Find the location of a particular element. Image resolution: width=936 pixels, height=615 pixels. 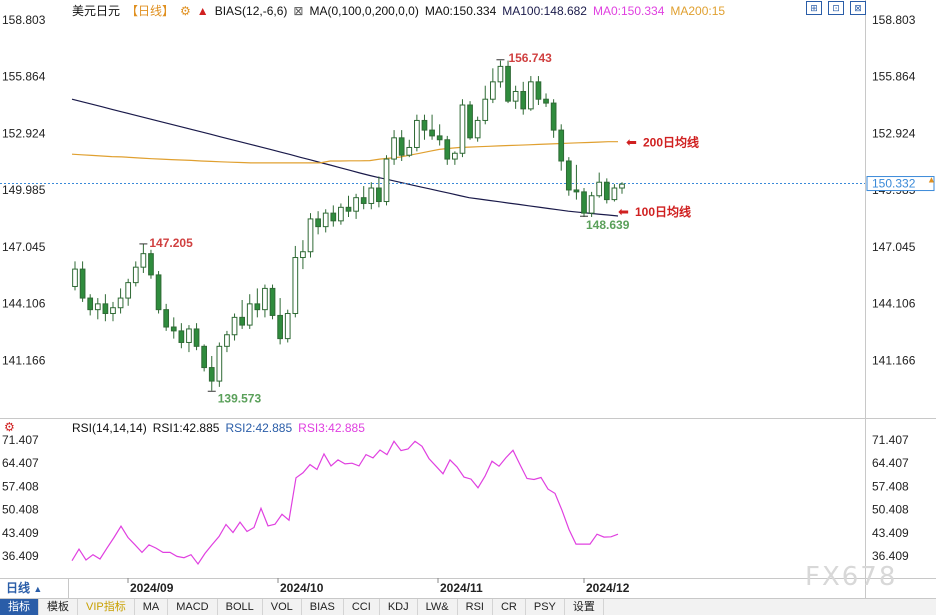

rsi-settings-icon: ⚙ is located at coordinates (9, 427).